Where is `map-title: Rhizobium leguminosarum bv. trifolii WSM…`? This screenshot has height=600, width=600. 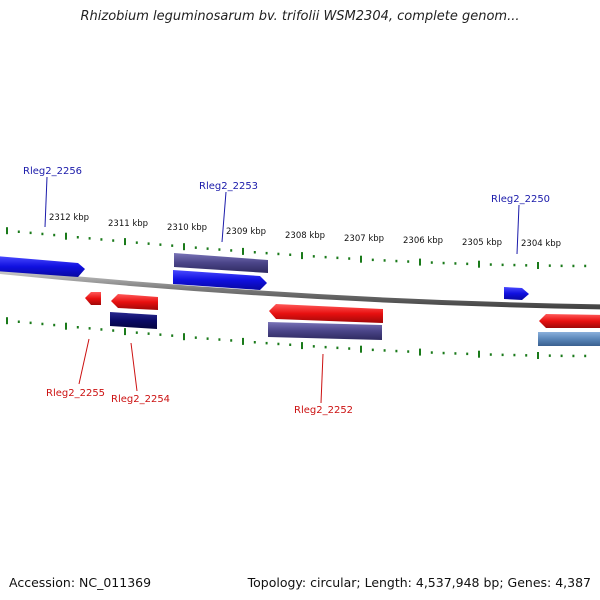 map-title: Rhizobium leguminosarum bv. trifolii WSM… is located at coordinates (300, 16).